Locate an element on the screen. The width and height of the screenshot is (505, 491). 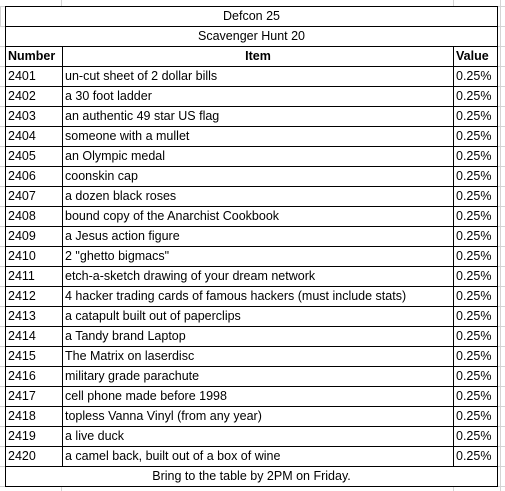
table-row: 2416 military grade parachute 0.25% is located at coordinates (252, 376).